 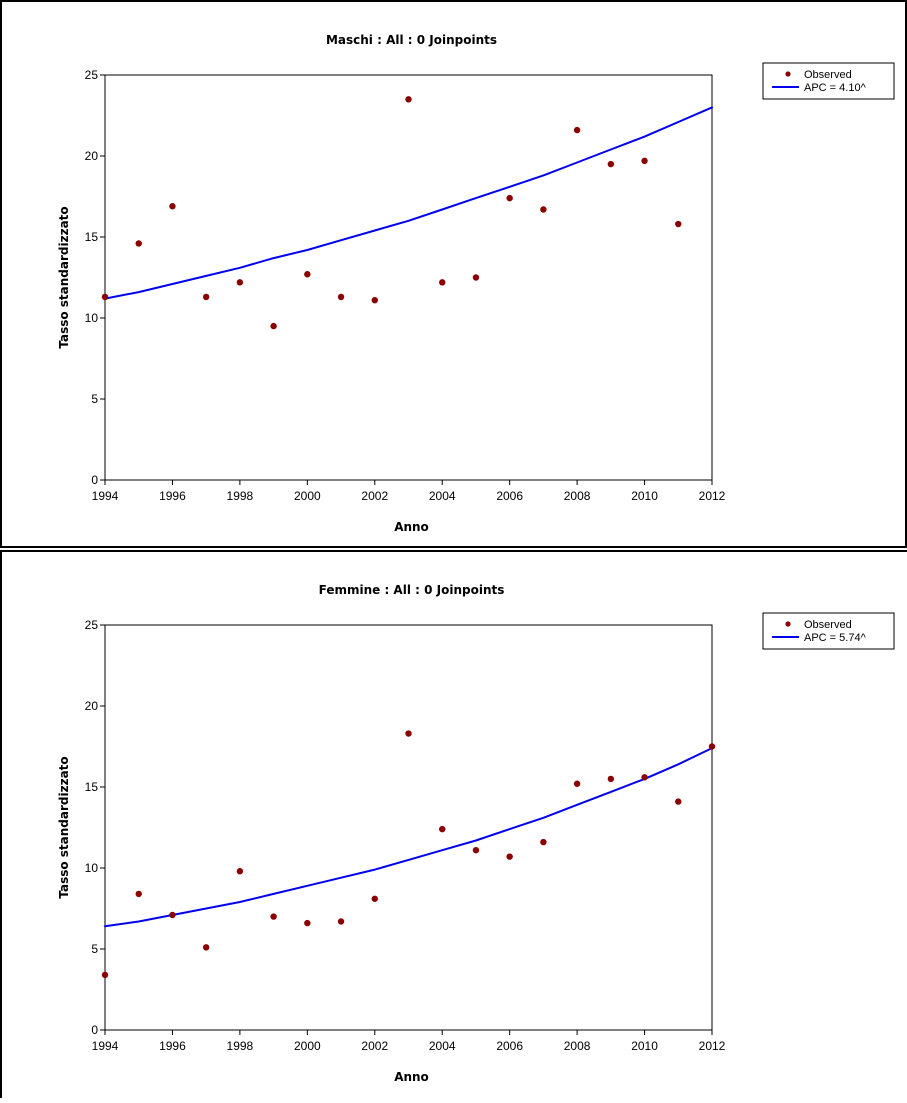 I want to click on chart-0-x-tick-label: 2006, so click(x=509, y=496).